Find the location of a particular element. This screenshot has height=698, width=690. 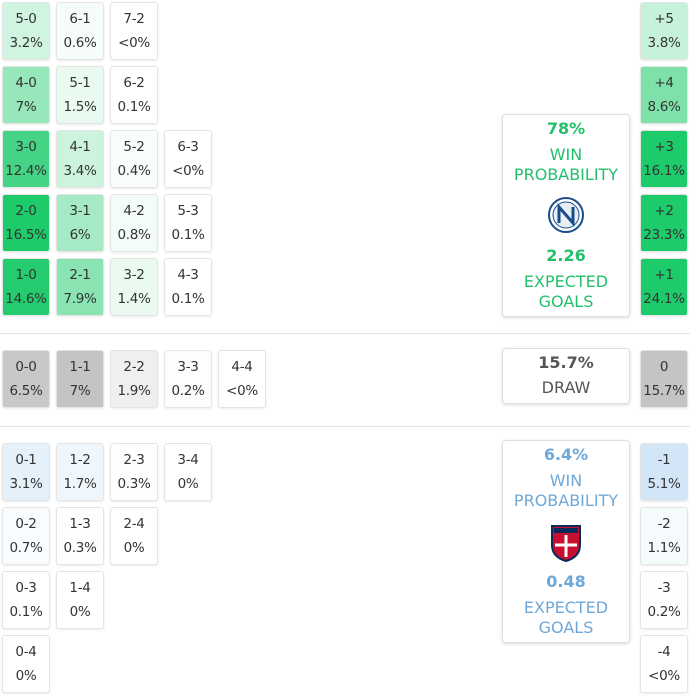

score-label: 1-0 is located at coordinates (26, 275).